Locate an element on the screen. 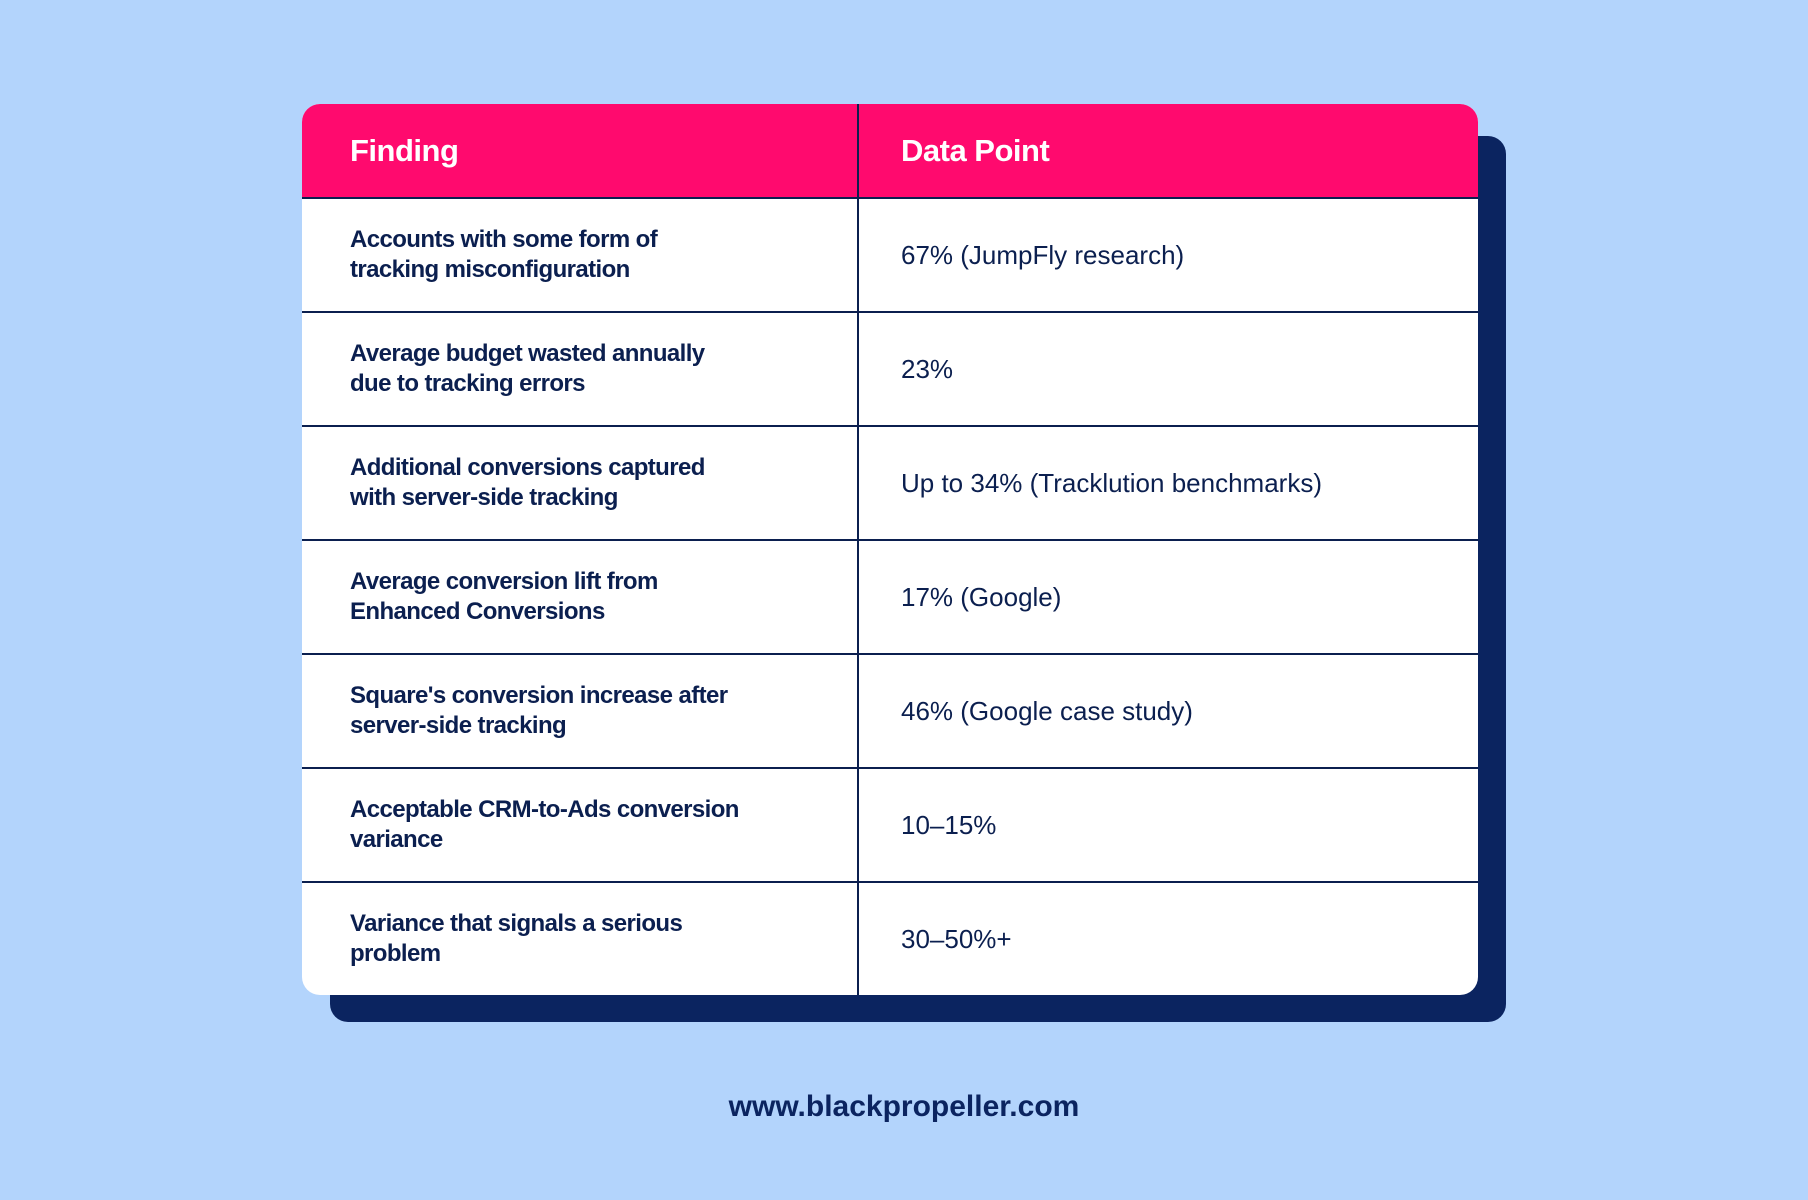  data-point-cell: Up to 34% (Tracklution benchmarks) is located at coordinates (1111, 482).